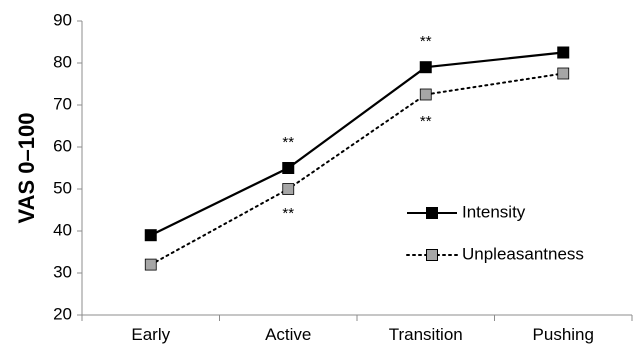 The width and height of the screenshot is (636, 352). Describe the element at coordinates (62, 271) in the screenshot. I see `y-tick-label: 30` at that location.